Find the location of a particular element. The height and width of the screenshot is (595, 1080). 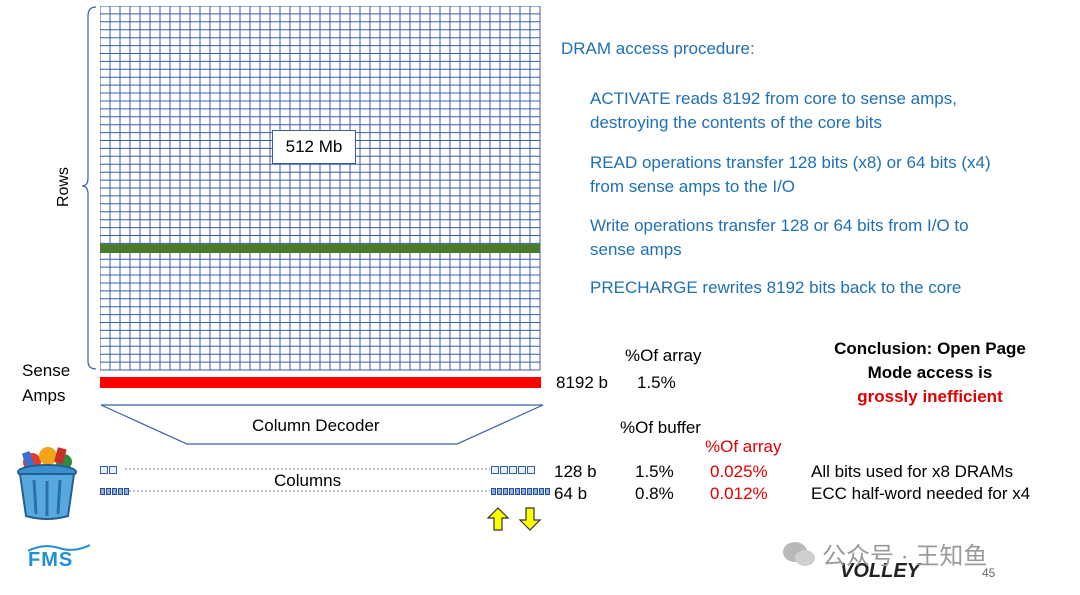

column-bits-64-left is located at coordinates (114, 491).